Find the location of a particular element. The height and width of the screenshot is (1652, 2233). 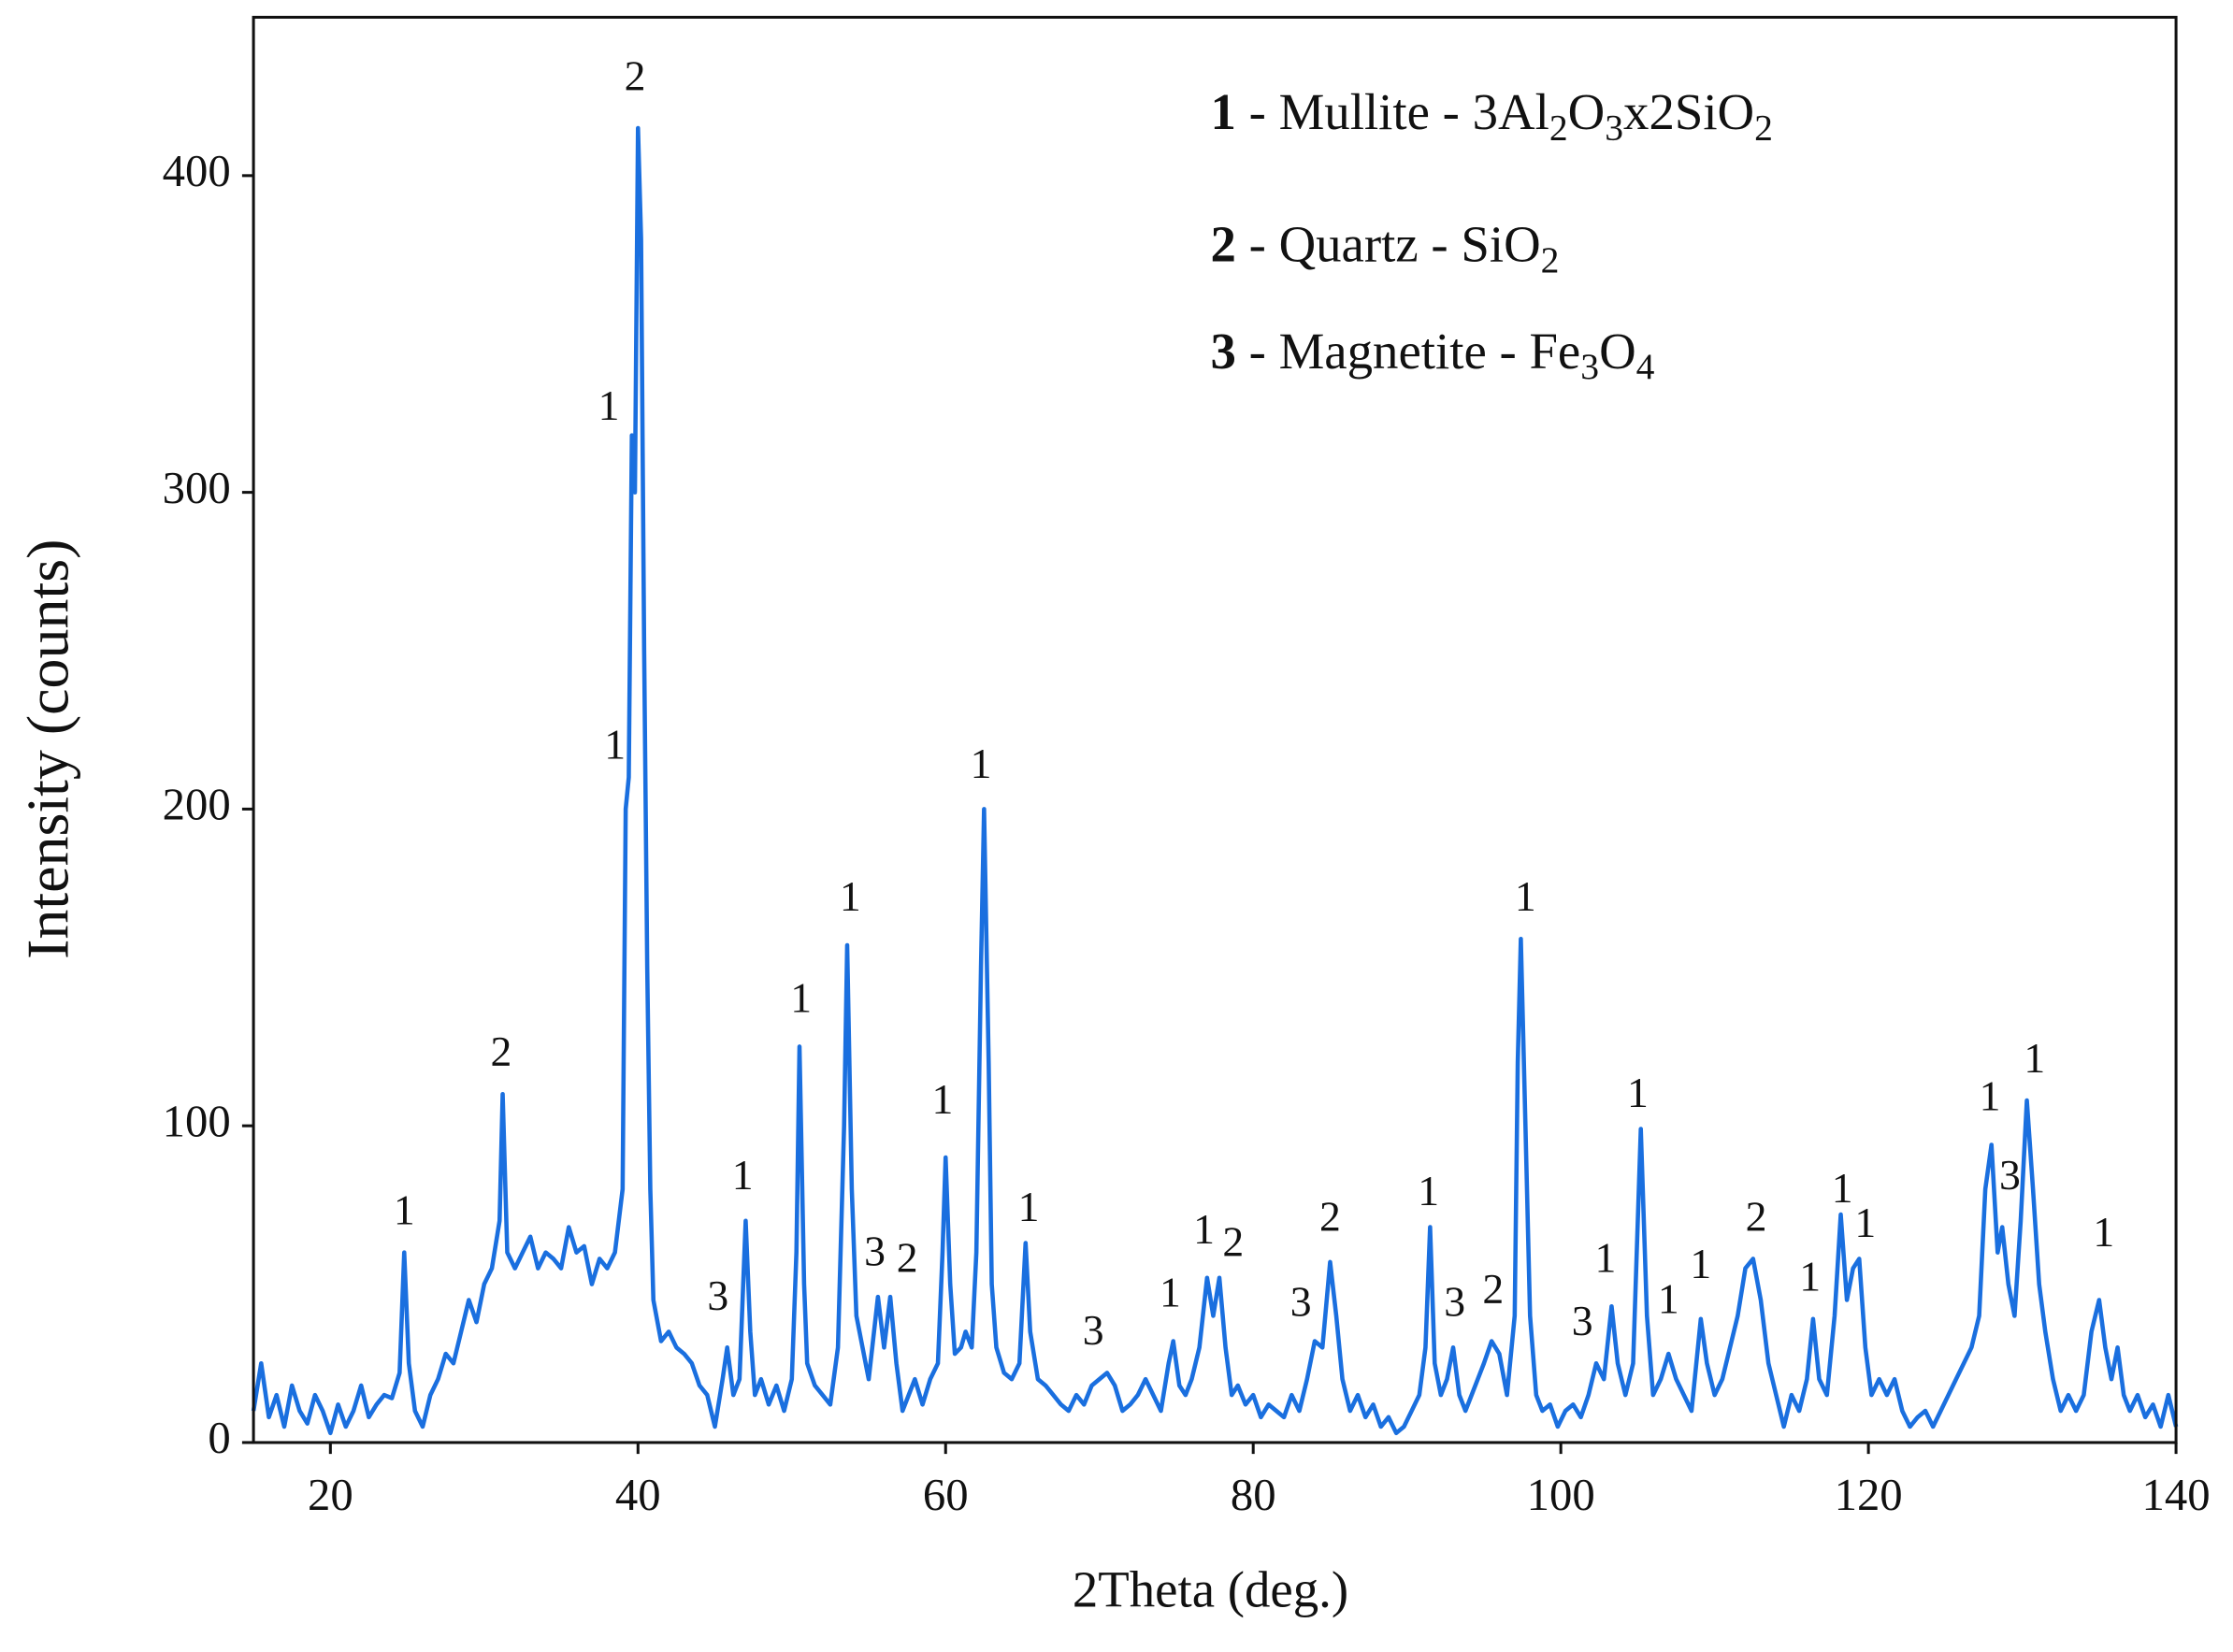

x-tick-label: 100 is located at coordinates (1561, 1495).